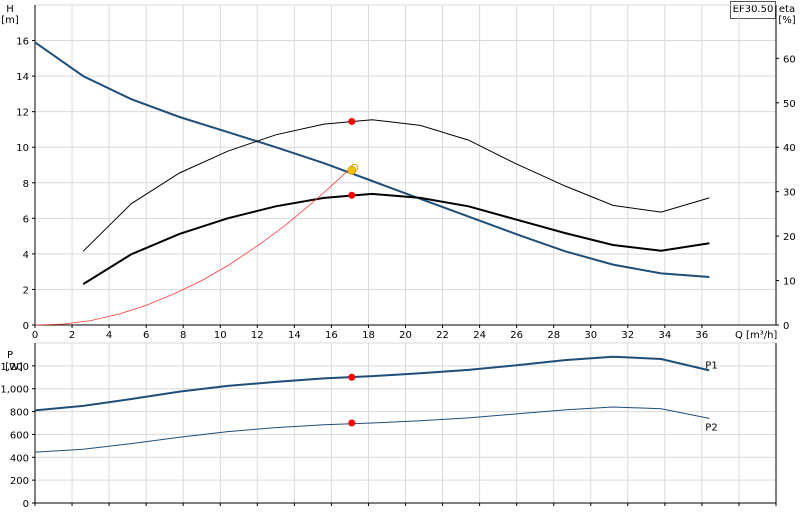  Describe the element at coordinates (789, 104) in the screenshot. I see `y-right-tick-label: 50` at that location.